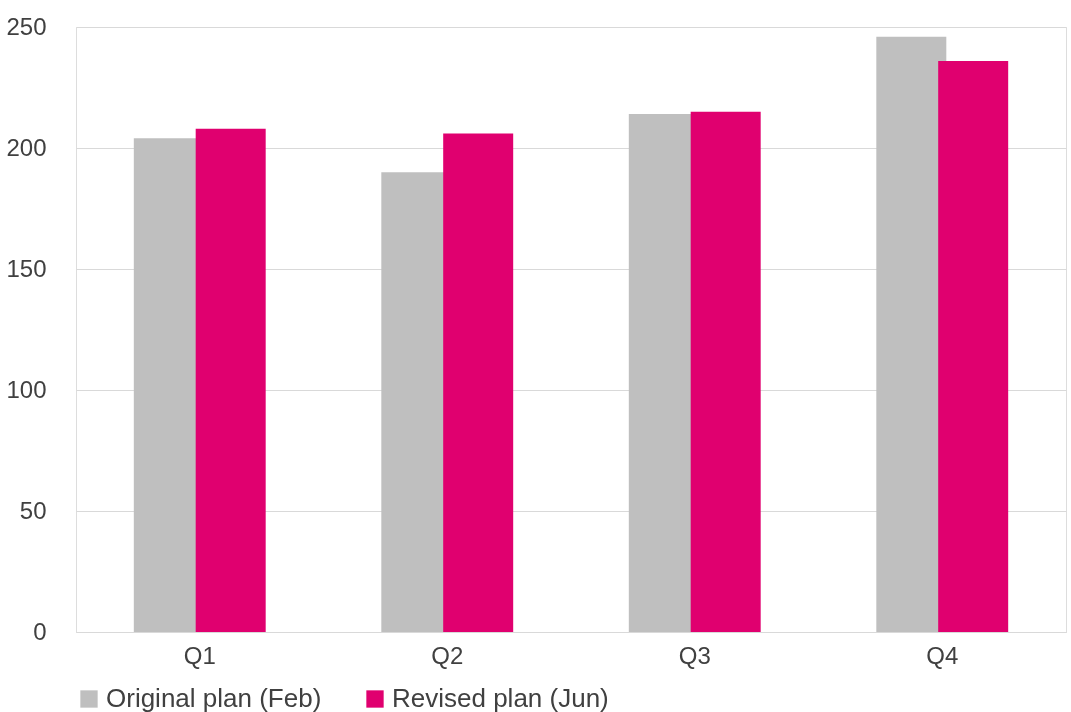  I want to click on y-tick-label: 150, so click(26, 268).